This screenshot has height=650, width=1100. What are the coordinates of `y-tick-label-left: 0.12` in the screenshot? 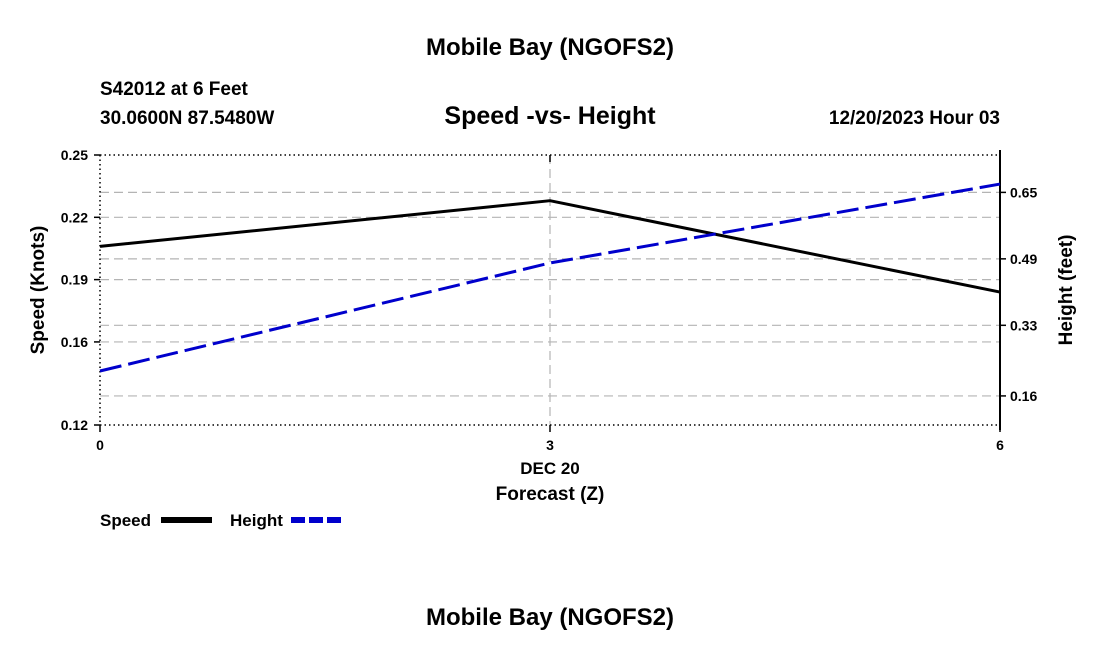 It's located at (74, 425).